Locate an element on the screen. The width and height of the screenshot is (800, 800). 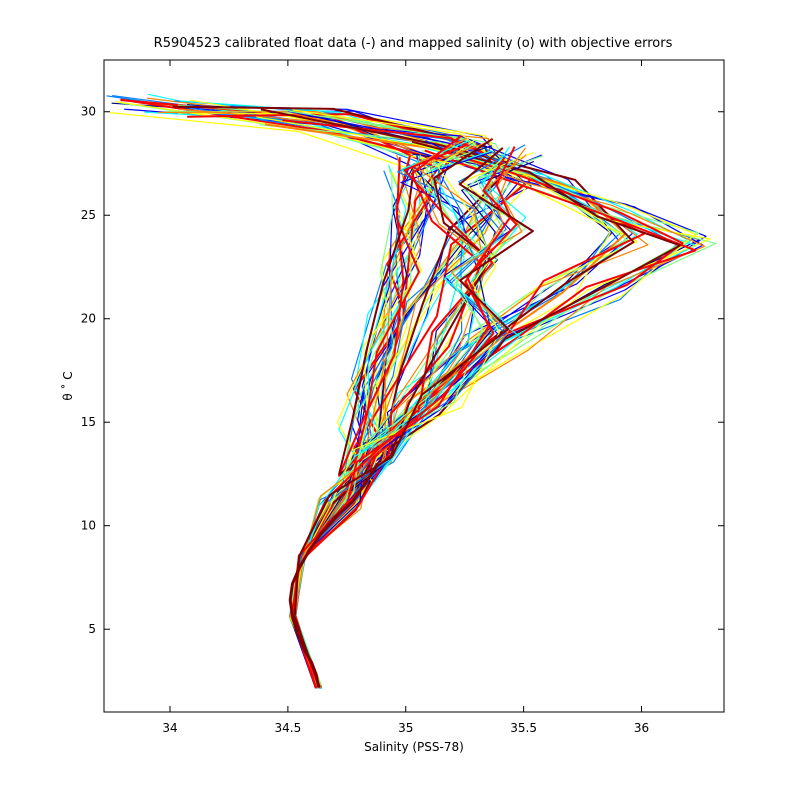
y-axis-label: θ ˚ C is located at coordinates (67, 385).